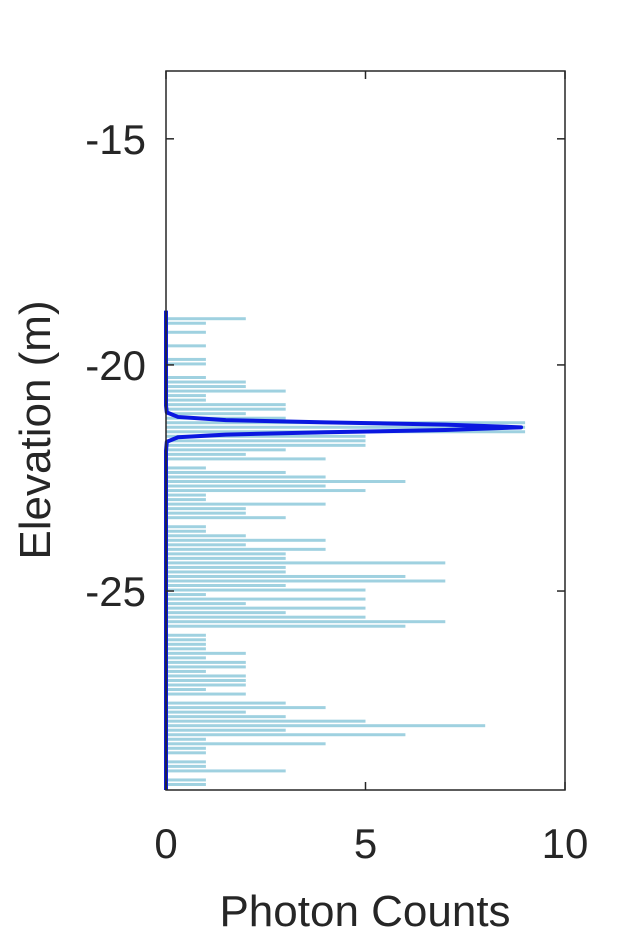  I want to click on y-tick-label: -20, so click(115, 365).